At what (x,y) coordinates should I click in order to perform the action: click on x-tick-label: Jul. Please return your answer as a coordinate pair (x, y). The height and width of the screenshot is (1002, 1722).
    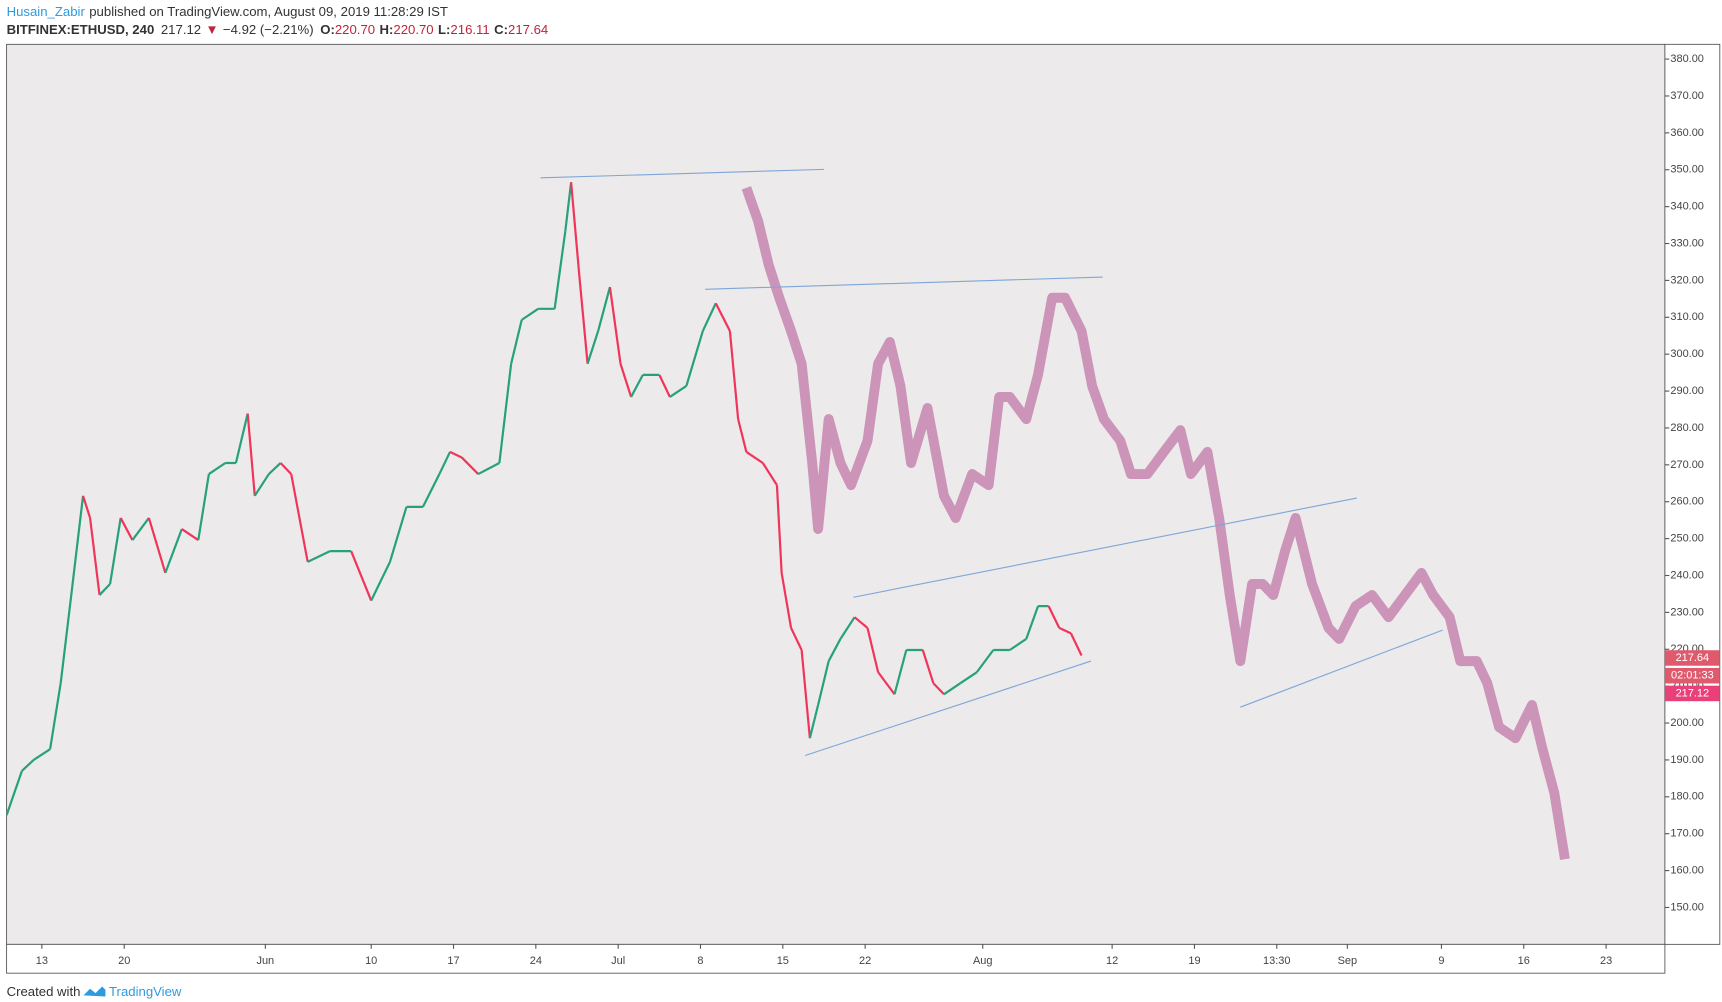
    Looking at the image, I should click on (618, 961).